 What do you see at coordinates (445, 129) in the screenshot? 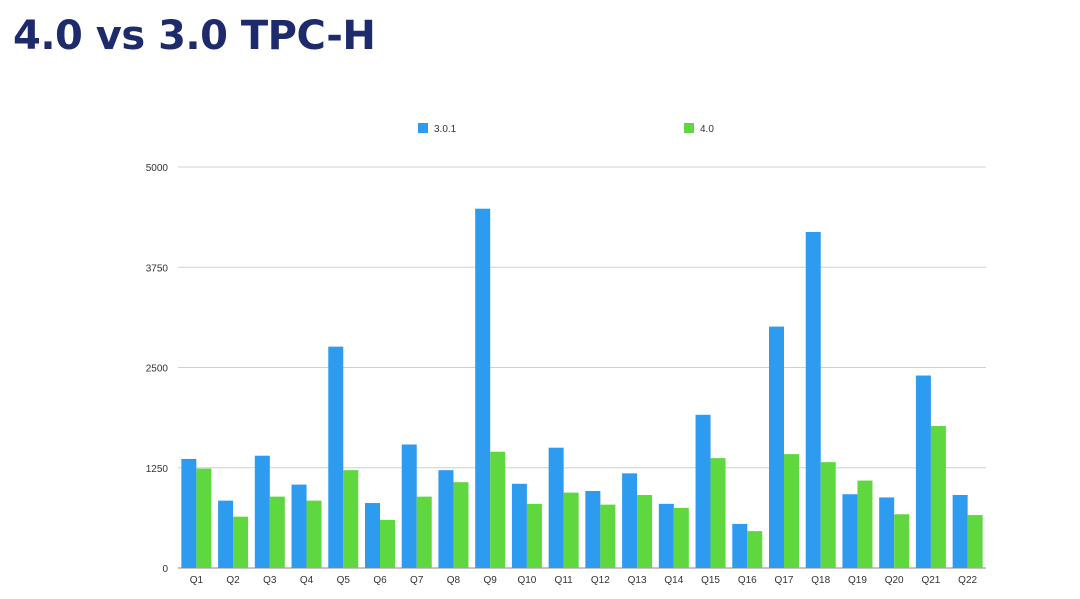
I see `legend-label-3-0-1: 3.0.1` at bounding box center [445, 129].